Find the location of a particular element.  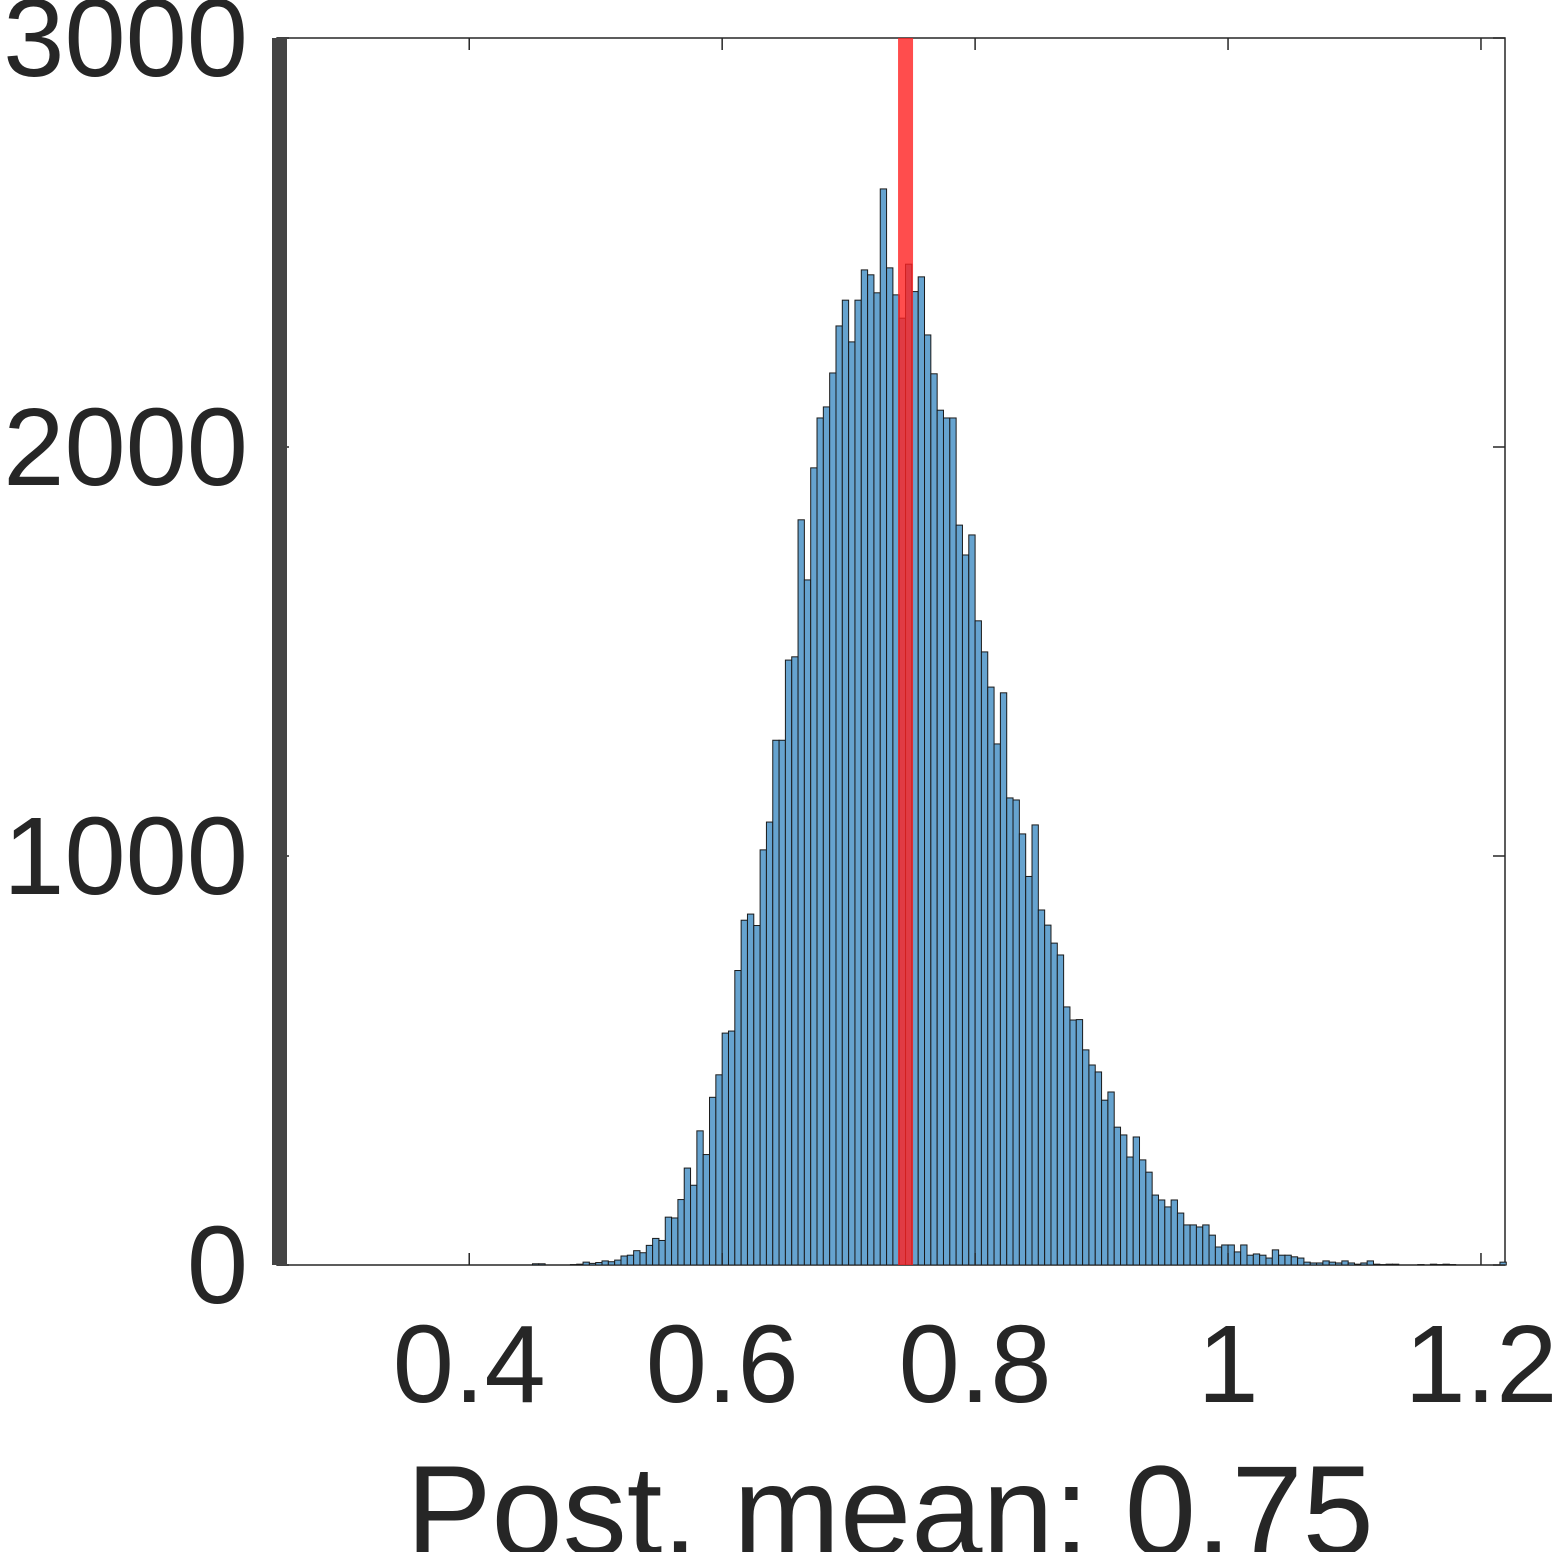

y-tick-label: 0 is located at coordinates (217, 1265).